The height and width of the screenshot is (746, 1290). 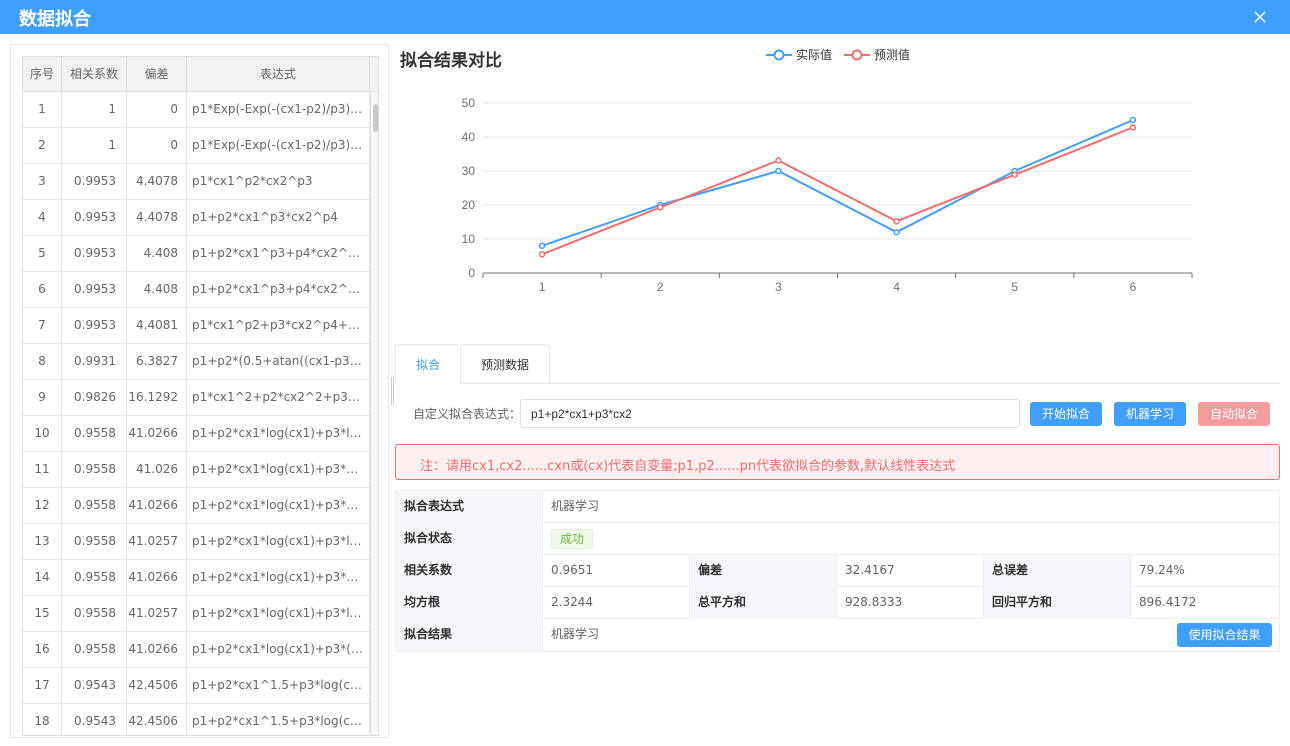 What do you see at coordinates (94, 361) in the screenshot?
I see `row-correlation: 0.9931` at bounding box center [94, 361].